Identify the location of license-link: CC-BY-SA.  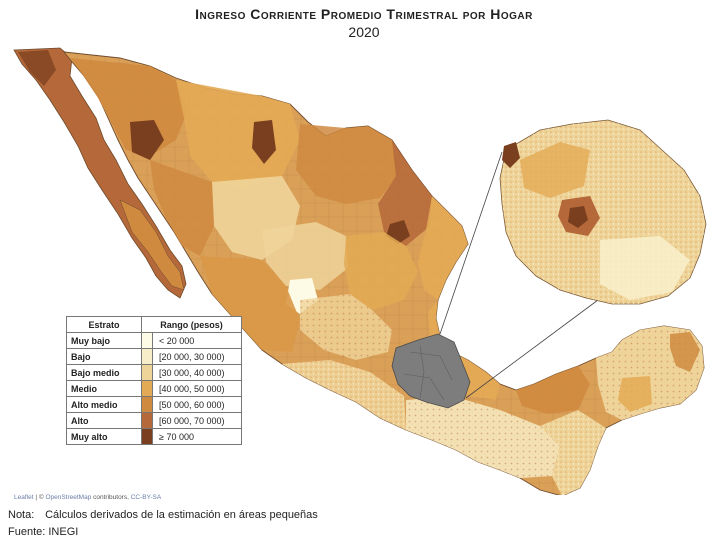
(146, 497).